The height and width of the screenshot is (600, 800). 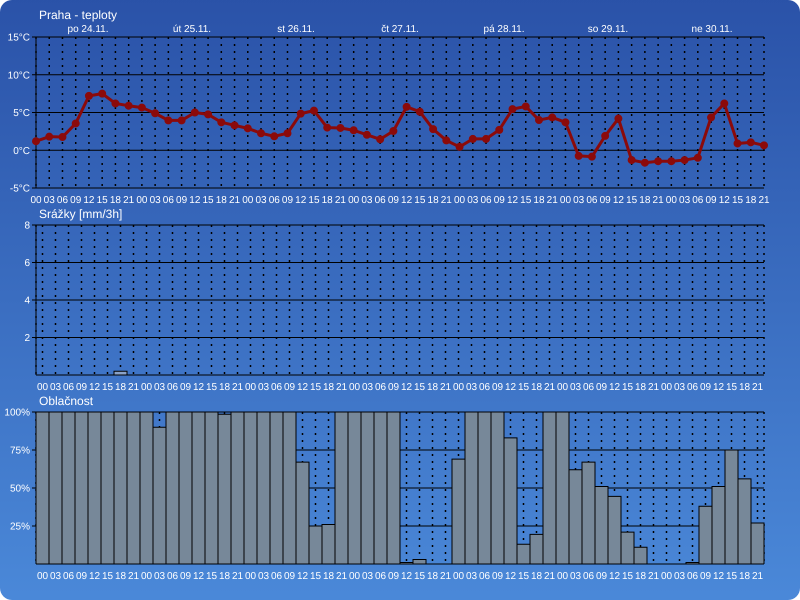 I want to click on y-tick-label: 50%, so click(x=20, y=489).